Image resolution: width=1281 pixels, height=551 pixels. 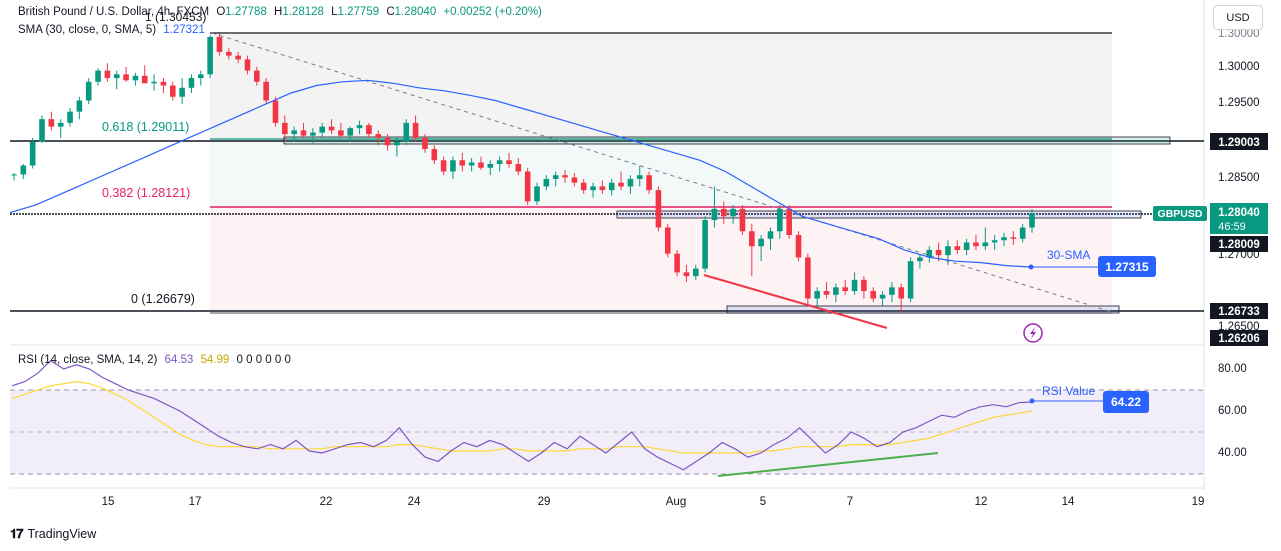 I want to click on symbol-tag, so click(x=1180, y=213).